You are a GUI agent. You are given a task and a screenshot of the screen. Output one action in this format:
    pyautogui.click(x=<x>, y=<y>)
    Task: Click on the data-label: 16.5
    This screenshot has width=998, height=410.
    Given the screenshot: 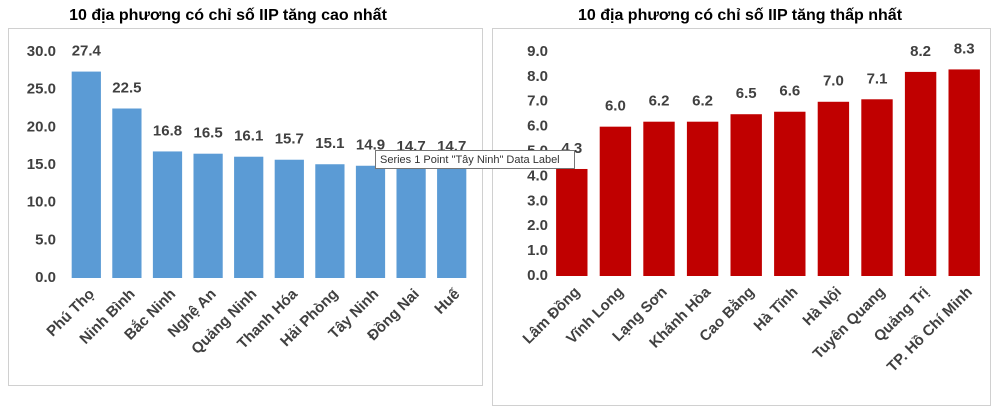 What is the action you would take?
    pyautogui.click(x=207, y=133)
    